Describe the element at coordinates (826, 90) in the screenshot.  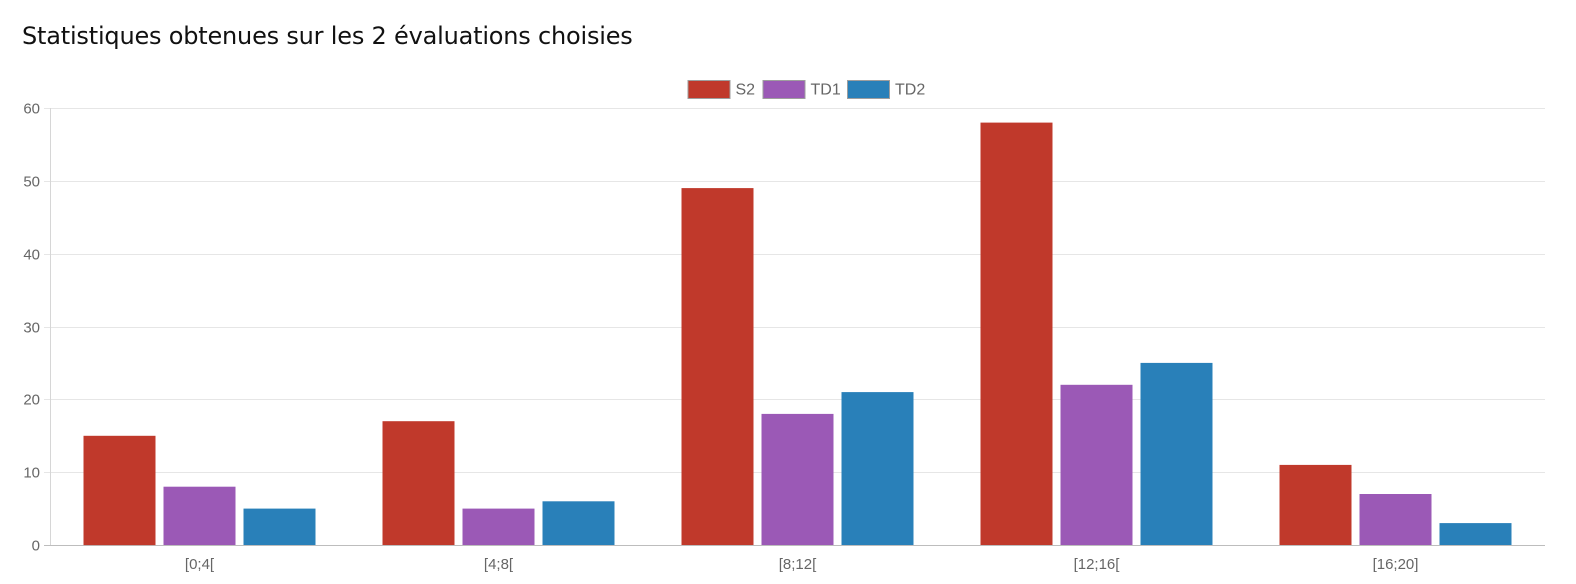
I see `legend-label: TD1` at that location.